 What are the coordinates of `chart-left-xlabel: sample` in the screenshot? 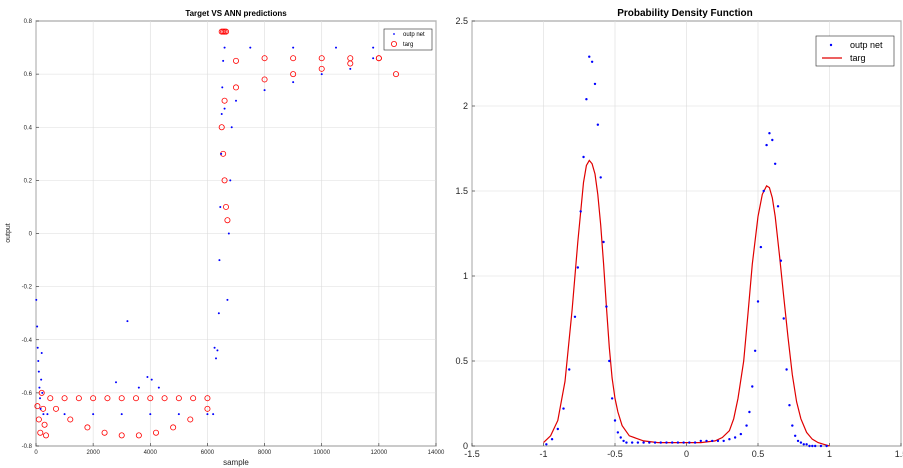 It's located at (236, 462).